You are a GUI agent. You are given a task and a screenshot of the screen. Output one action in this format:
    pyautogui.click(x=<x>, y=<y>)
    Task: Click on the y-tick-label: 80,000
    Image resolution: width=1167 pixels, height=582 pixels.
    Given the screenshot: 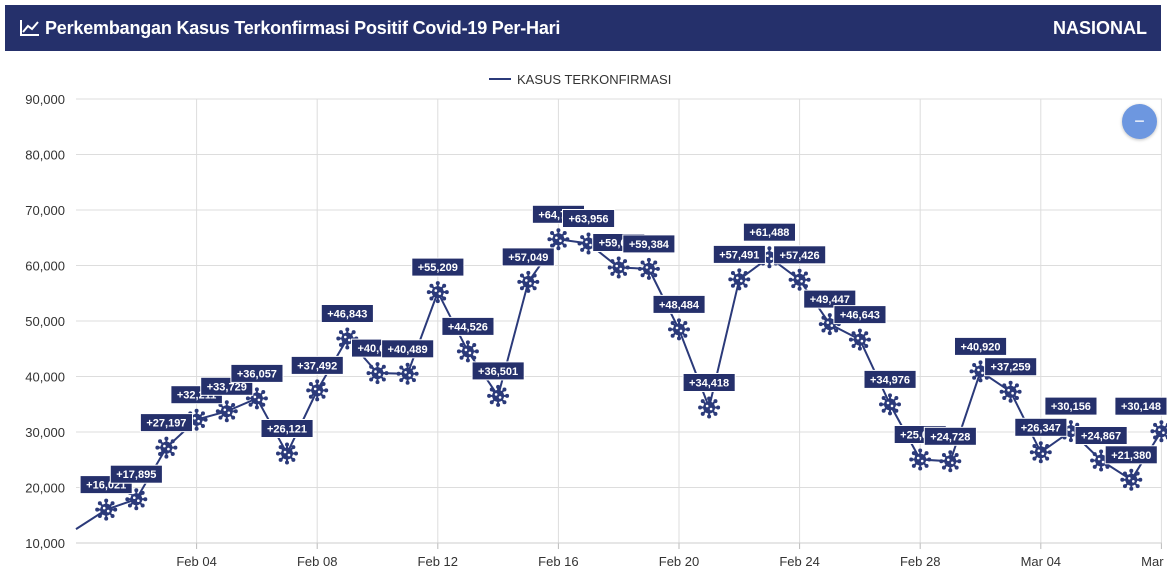 What is the action you would take?
    pyautogui.click(x=45, y=155)
    